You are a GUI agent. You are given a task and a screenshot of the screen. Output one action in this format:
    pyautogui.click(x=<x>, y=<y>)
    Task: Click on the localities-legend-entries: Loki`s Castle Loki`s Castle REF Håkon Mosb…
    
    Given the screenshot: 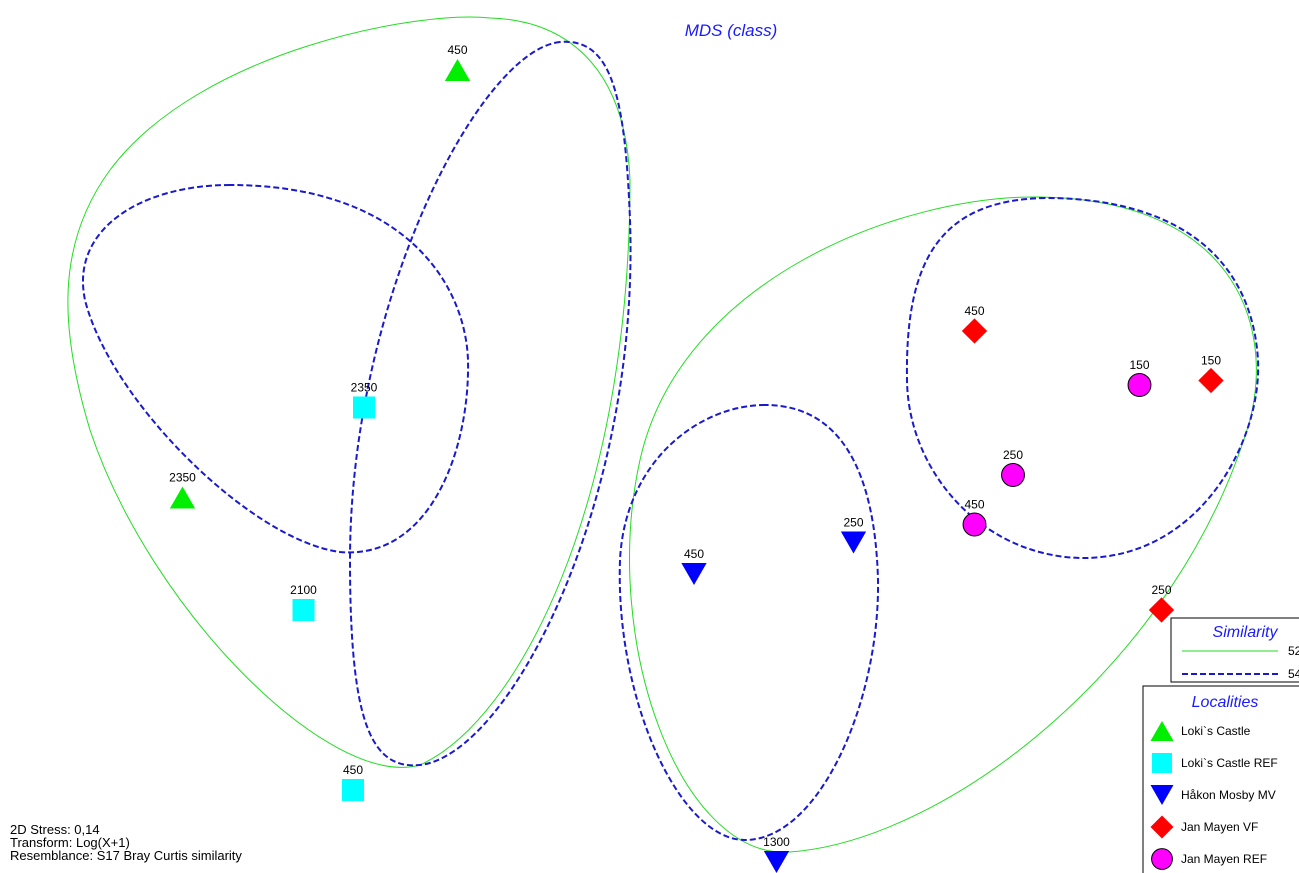 What is the action you would take?
    pyautogui.click(x=1214, y=795)
    